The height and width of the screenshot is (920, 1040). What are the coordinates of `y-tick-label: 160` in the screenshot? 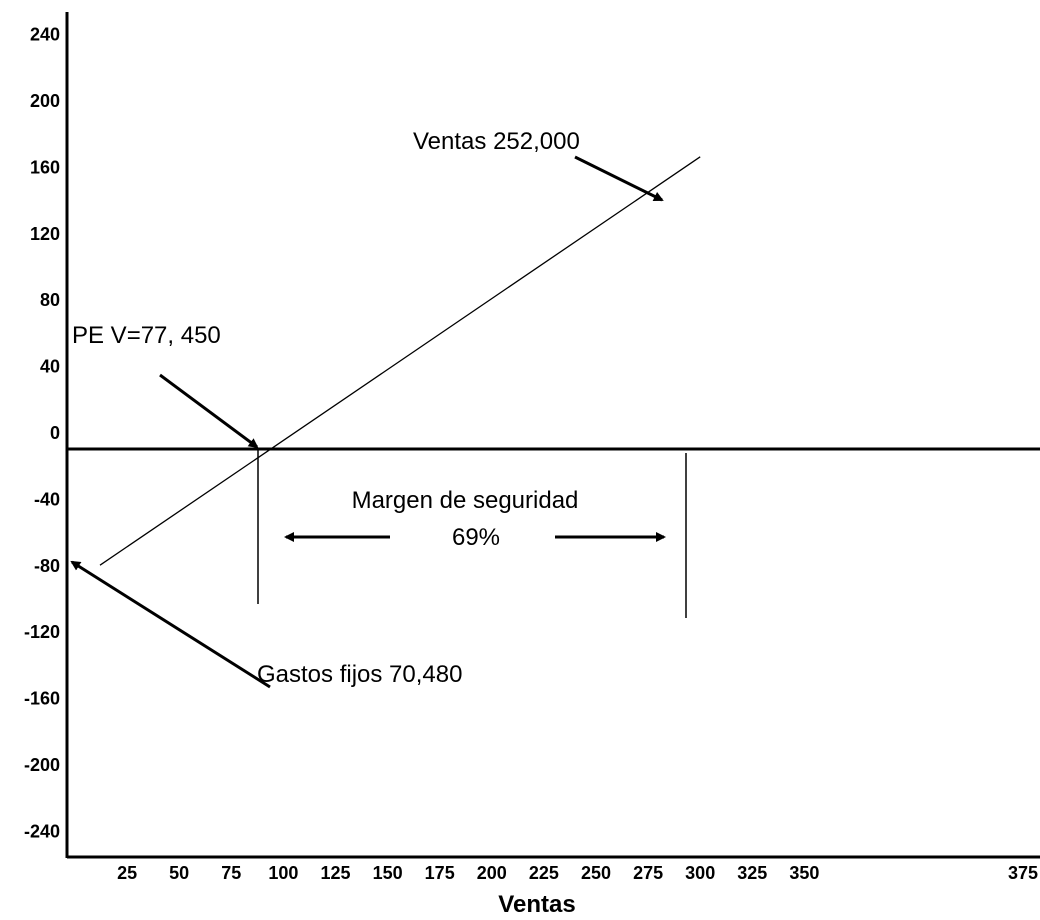 It's located at (45, 167).